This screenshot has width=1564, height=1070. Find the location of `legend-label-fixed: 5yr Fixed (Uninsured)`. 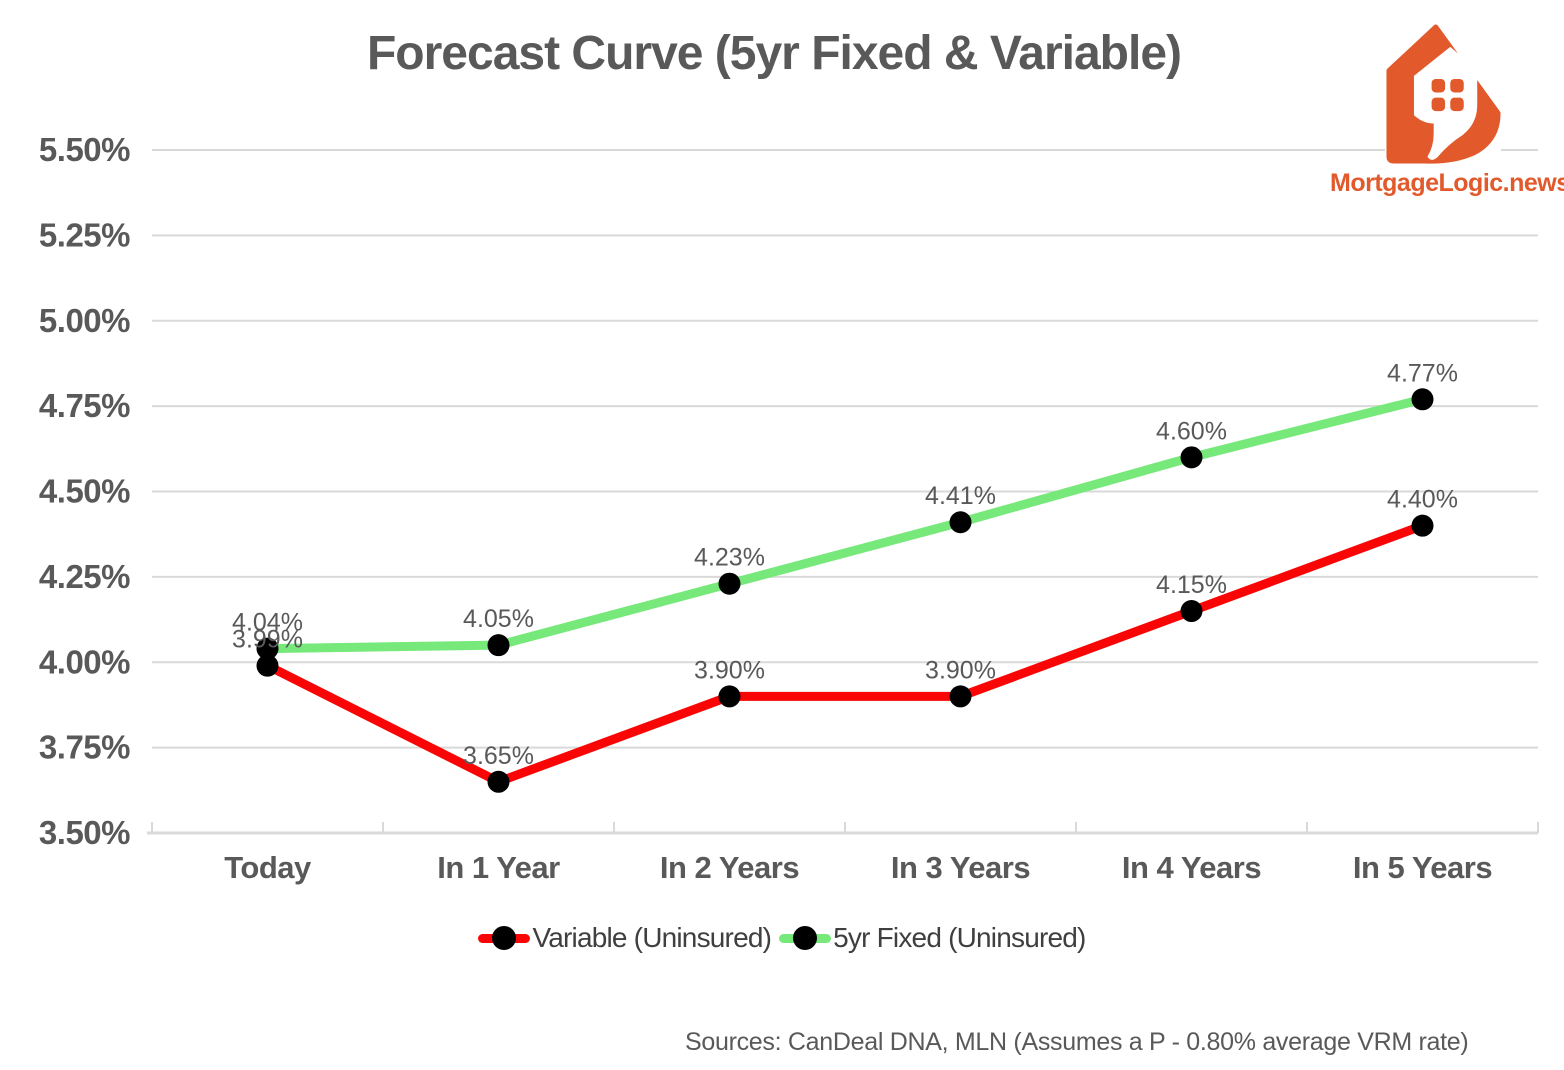

legend-label-fixed: 5yr Fixed (Uninsured) is located at coordinates (959, 937).